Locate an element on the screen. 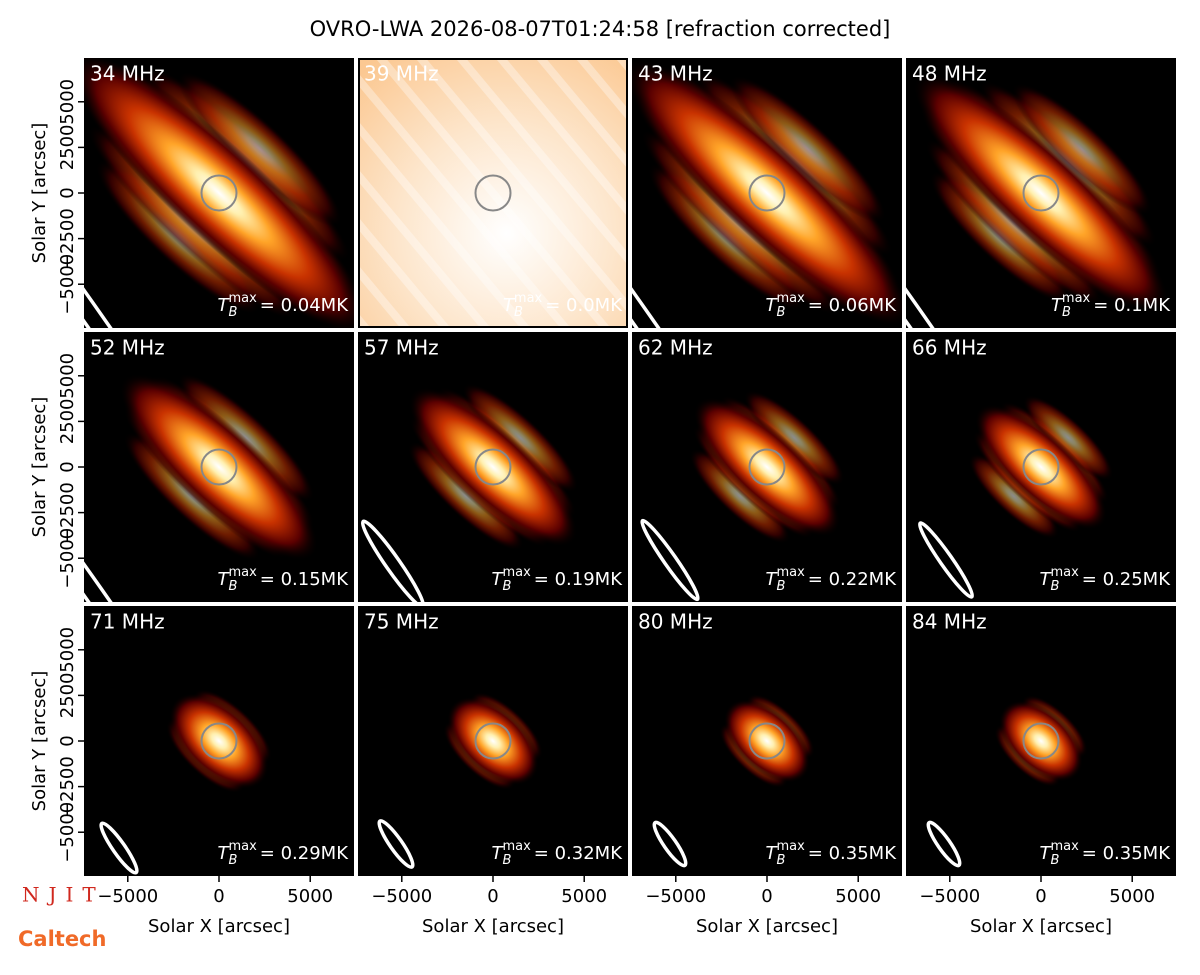 The width and height of the screenshot is (1200, 975). panel-label: 84 MHz is located at coordinates (949, 622).